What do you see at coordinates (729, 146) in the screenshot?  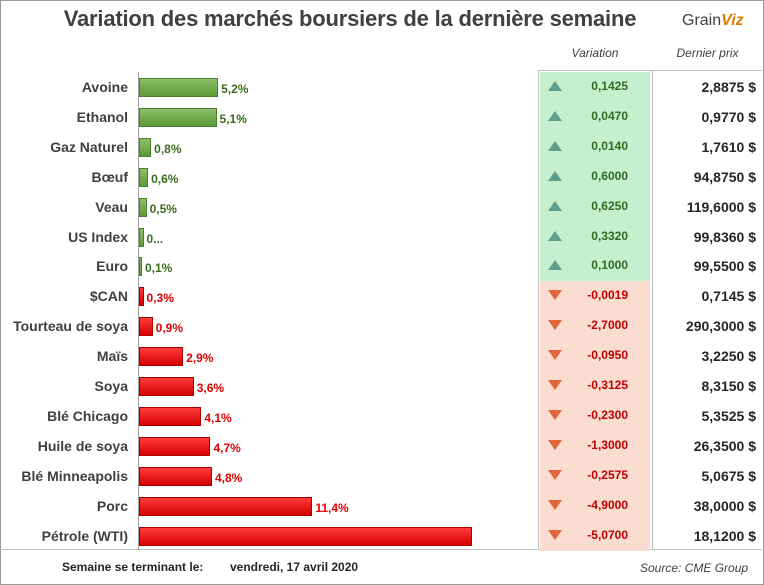 I see `last-price-value: 1,7610 $` at bounding box center [729, 146].